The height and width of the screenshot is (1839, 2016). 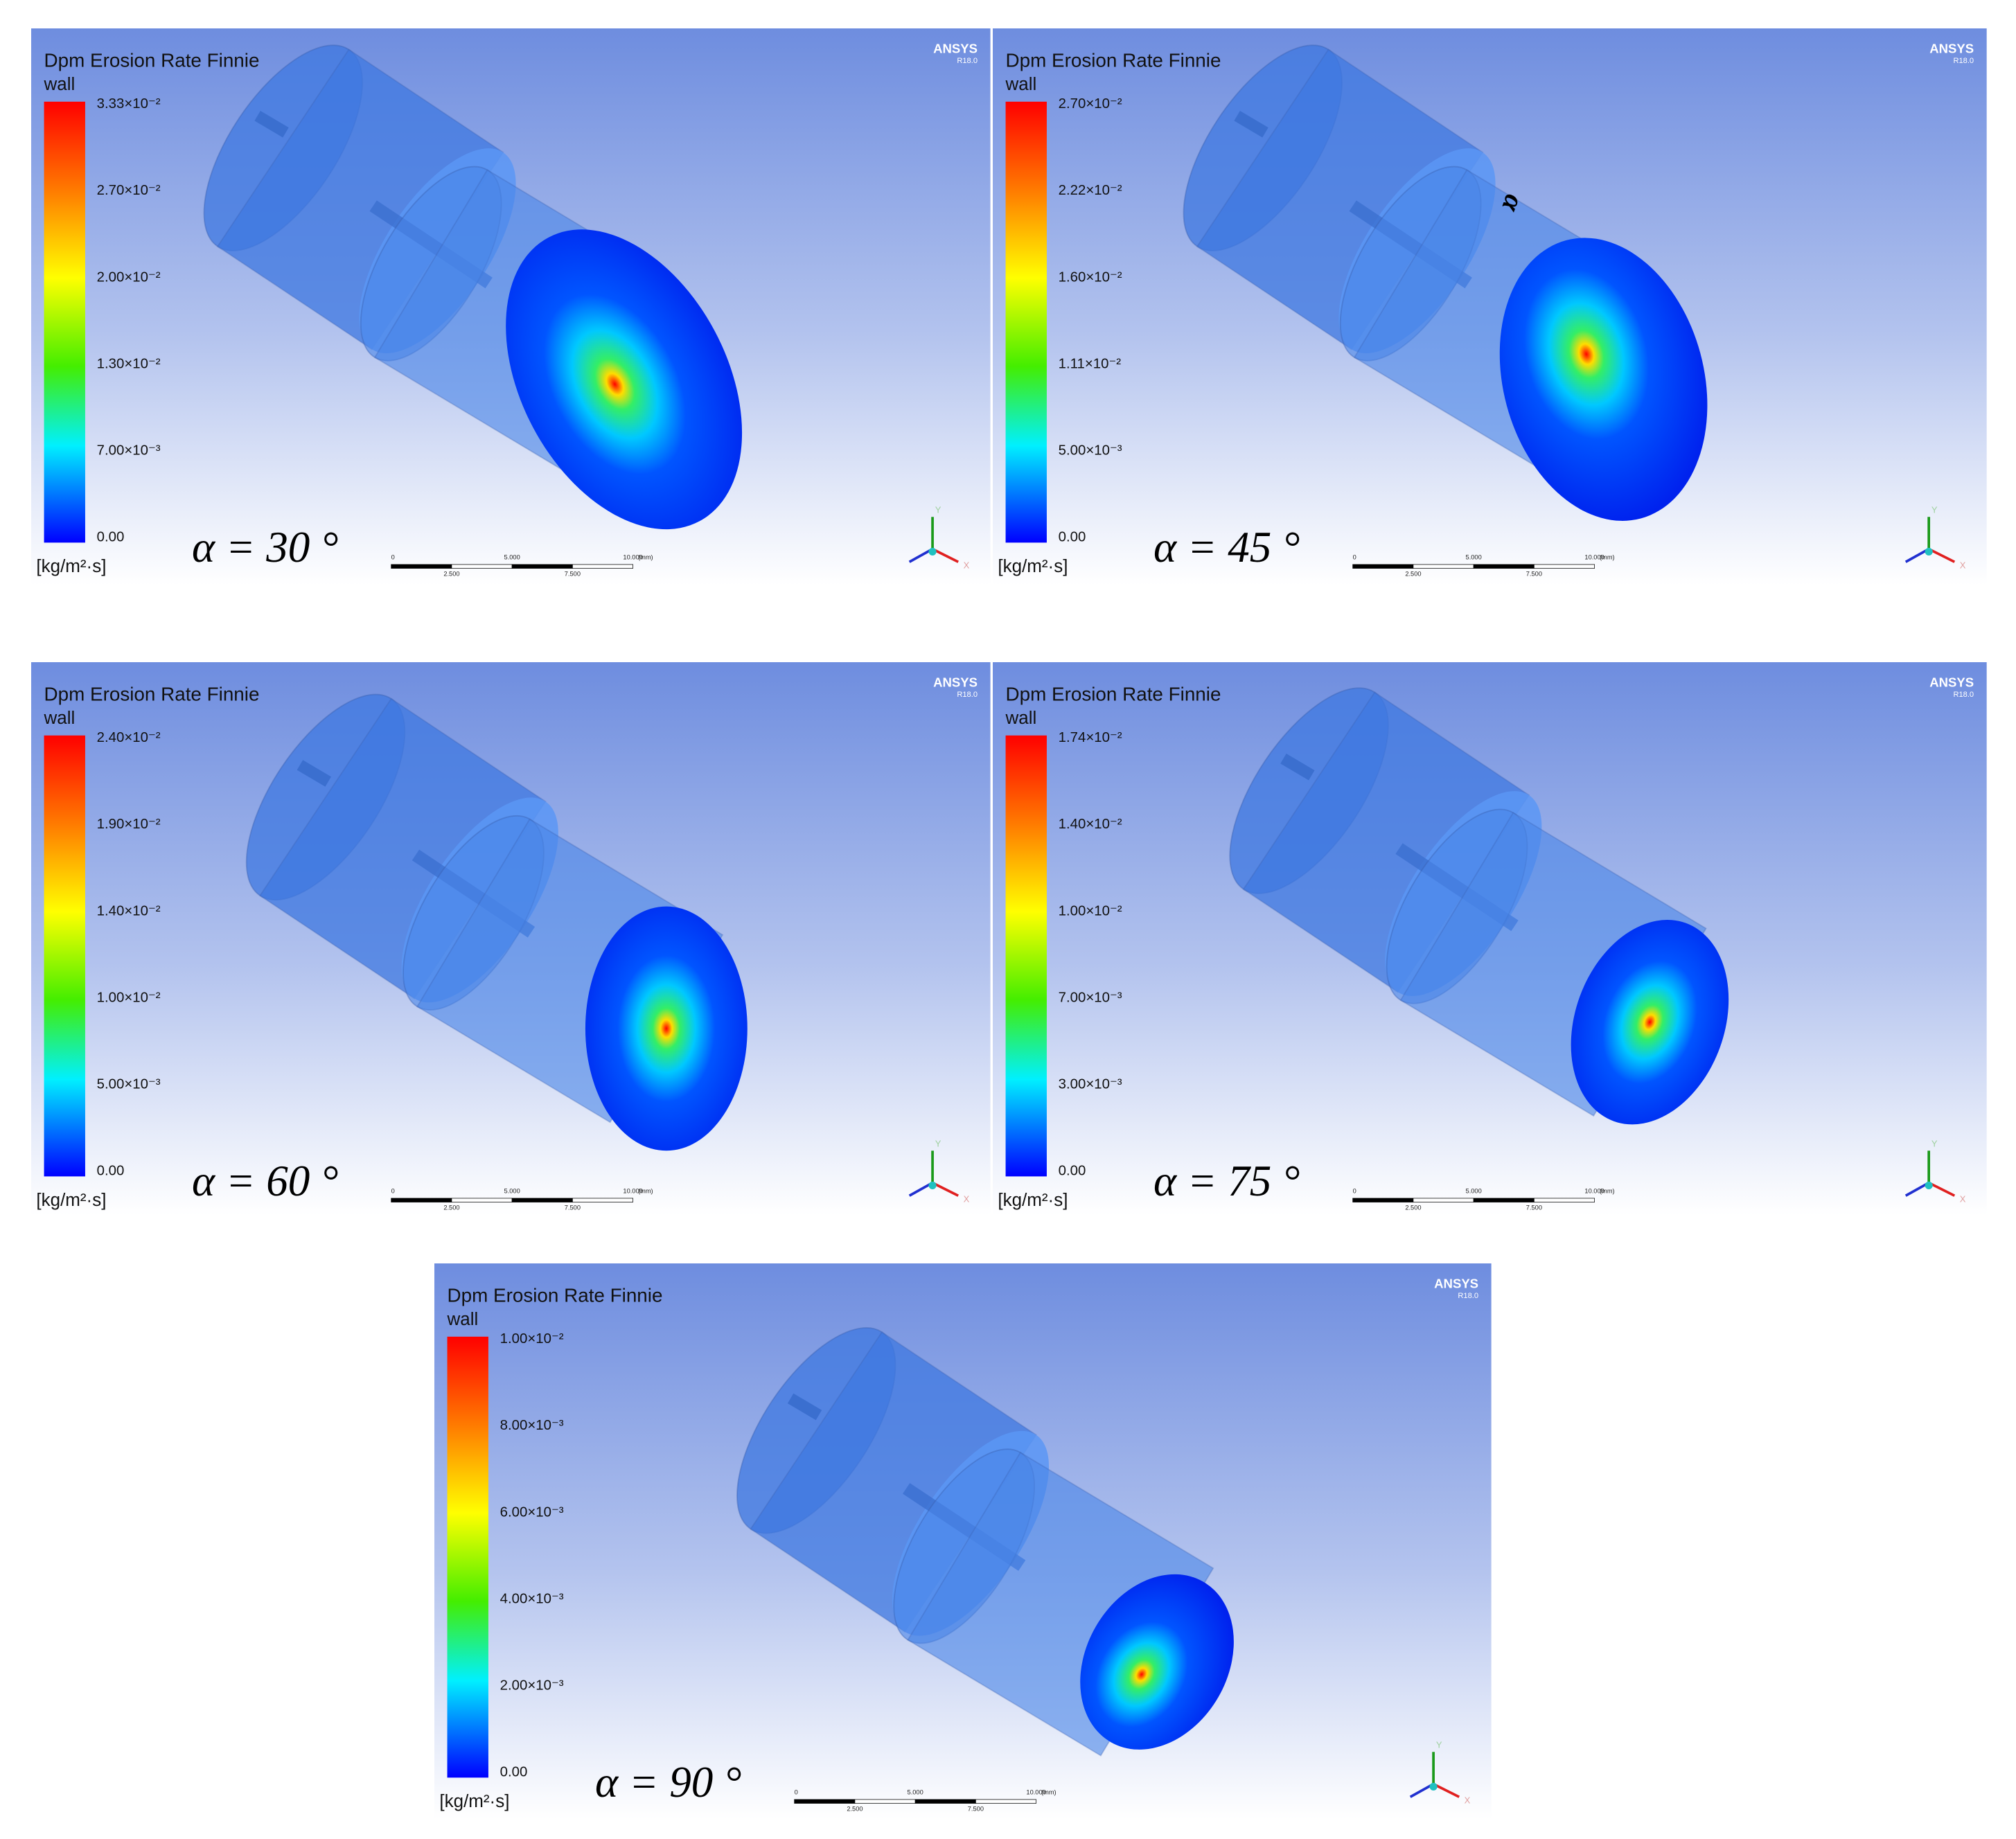 I want to click on colorbar-label: 1.90×10⁻², so click(x=129, y=824).